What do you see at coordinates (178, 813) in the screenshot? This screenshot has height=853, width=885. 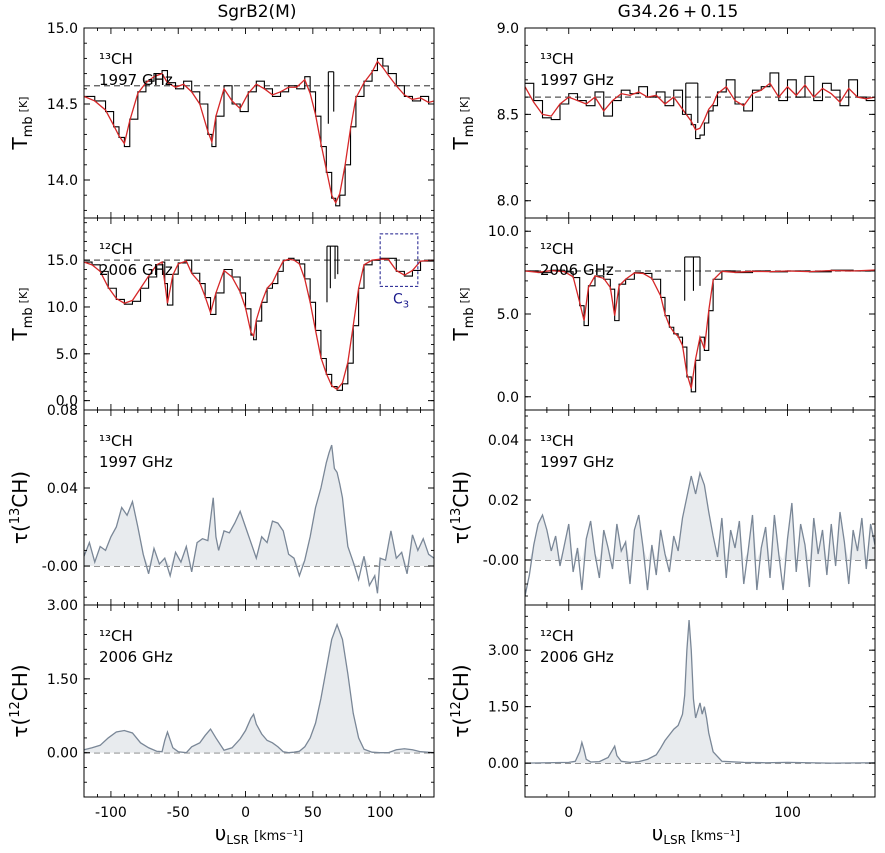 I see `x-tick-label: -50` at bounding box center [178, 813].